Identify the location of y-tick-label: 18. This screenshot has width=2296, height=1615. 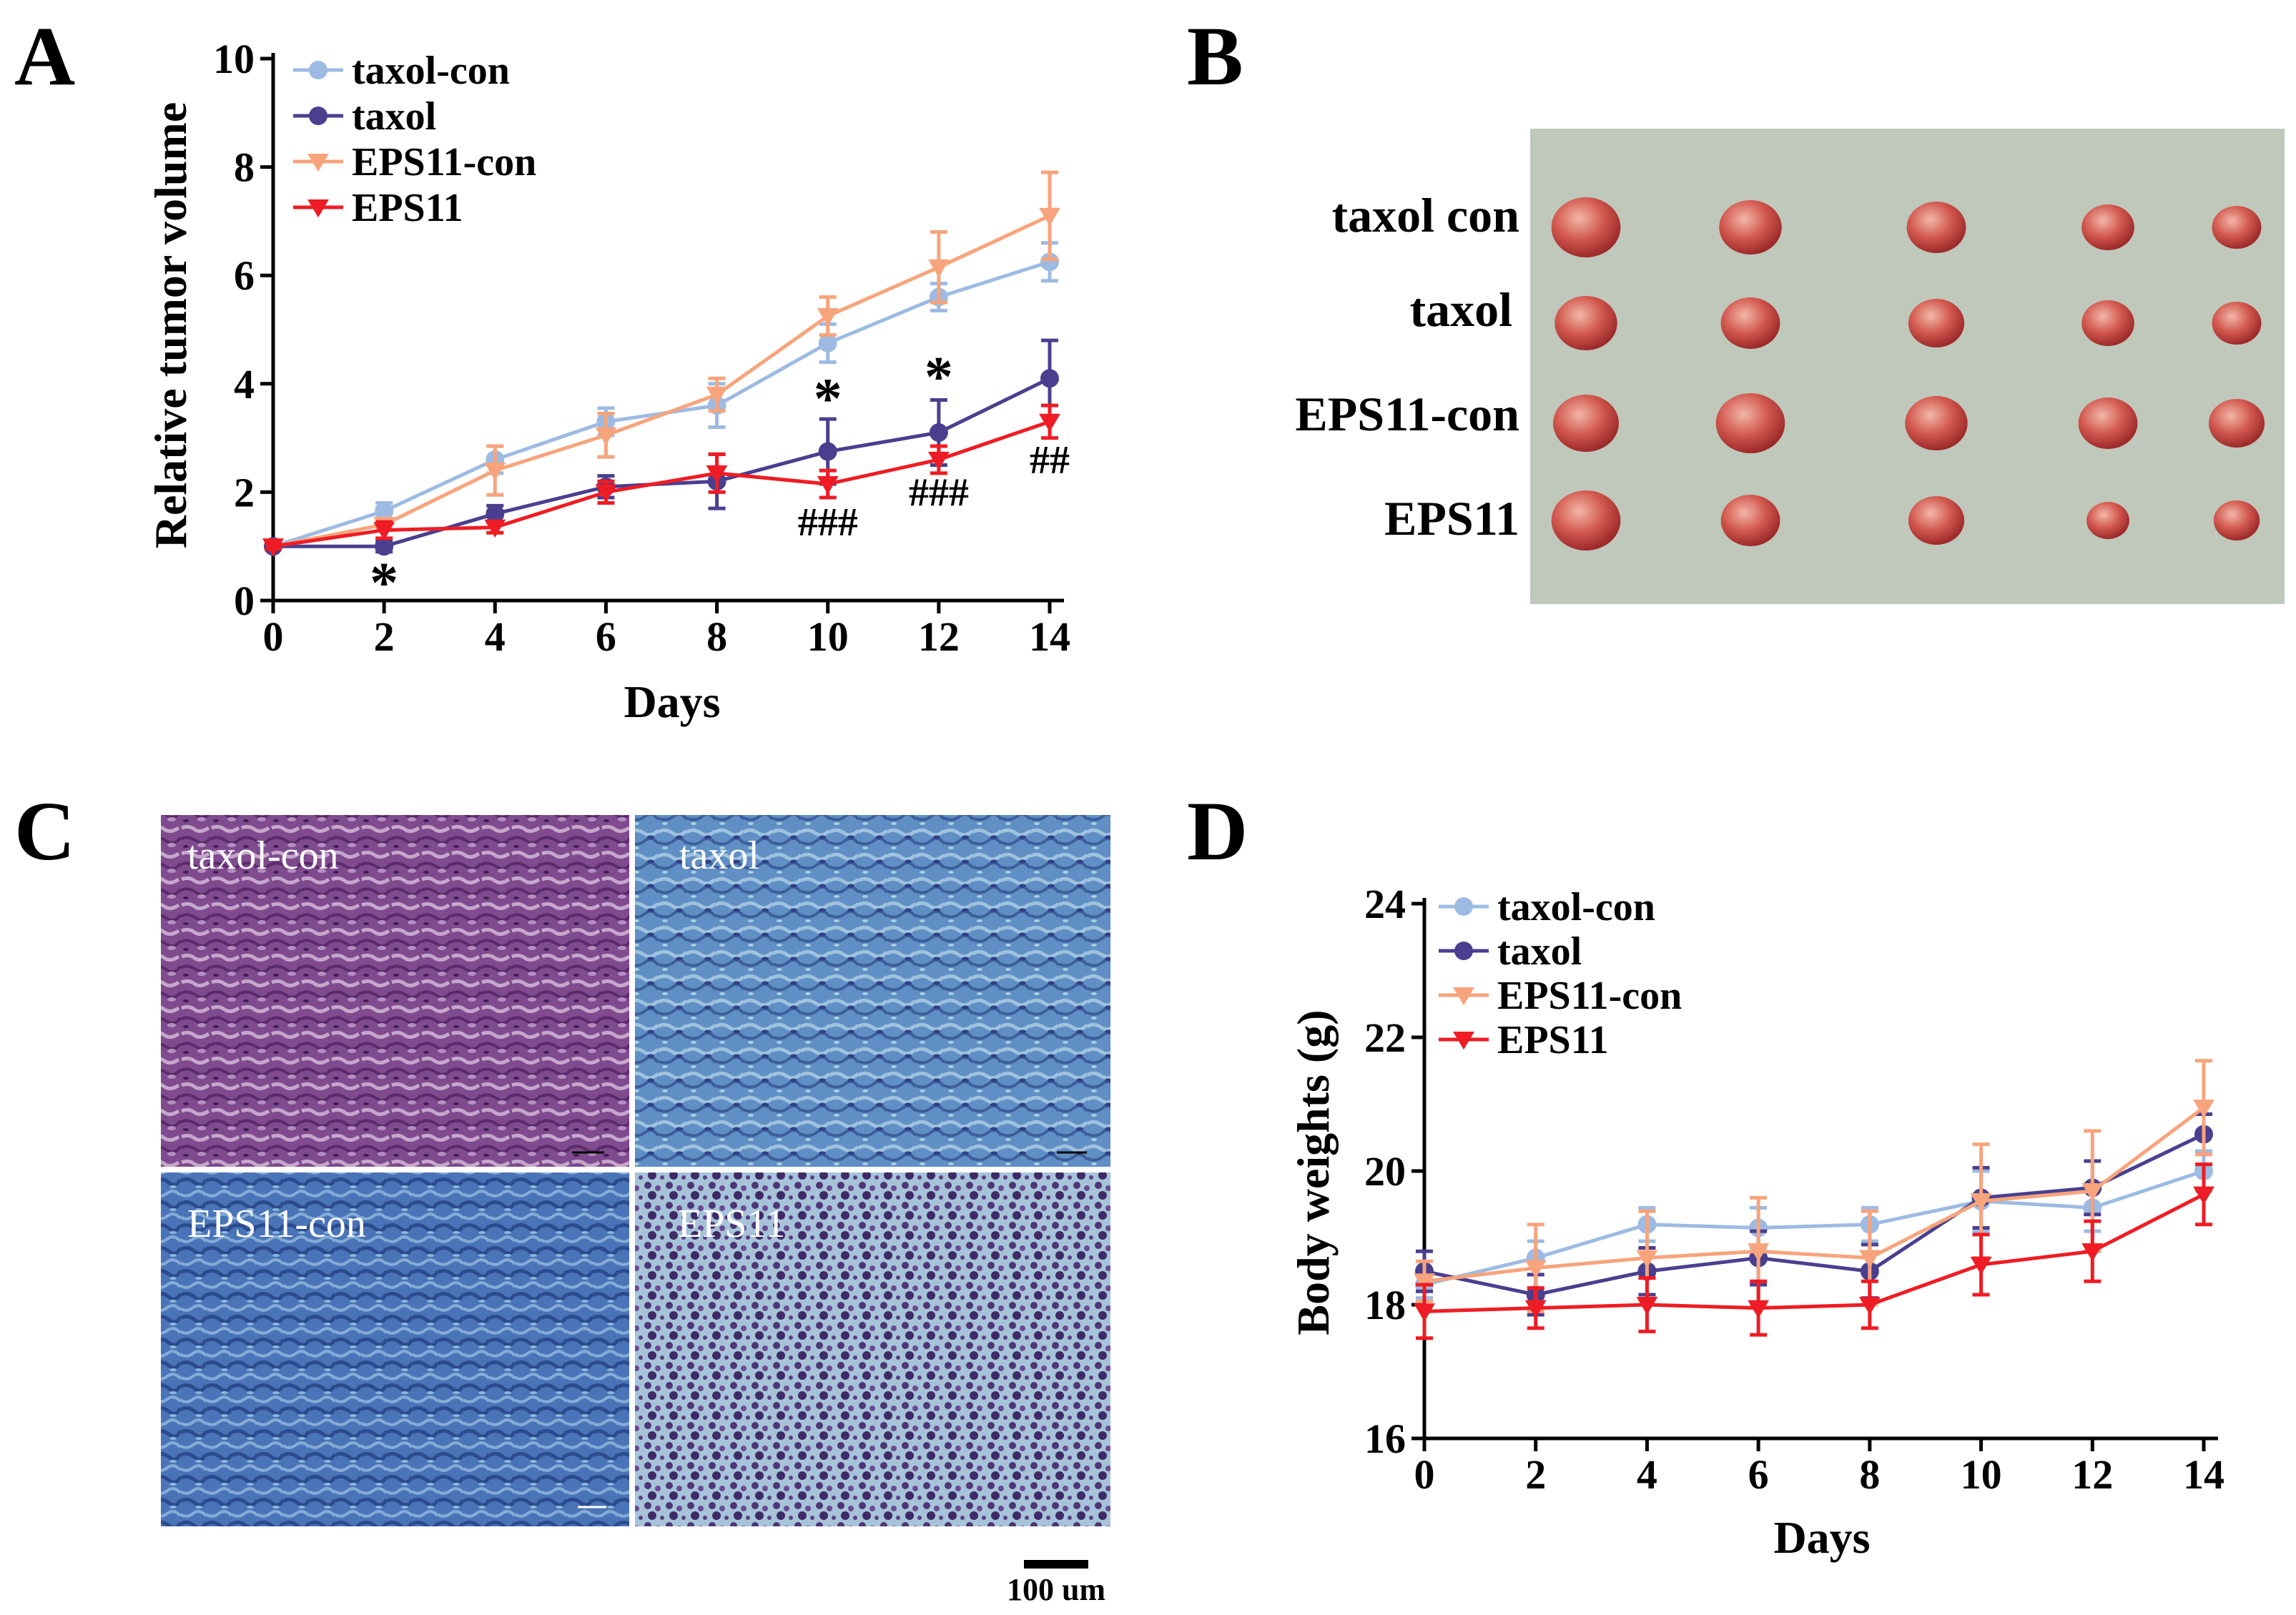
(1385, 1305).